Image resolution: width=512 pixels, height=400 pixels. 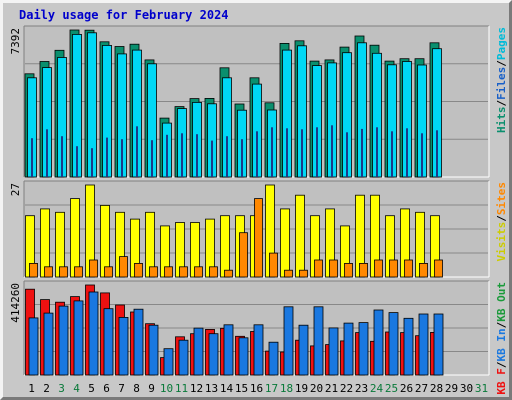 What do you see at coordinates (501, 381) in the screenshot?
I see `legend-entry: KB F` at bounding box center [501, 381].